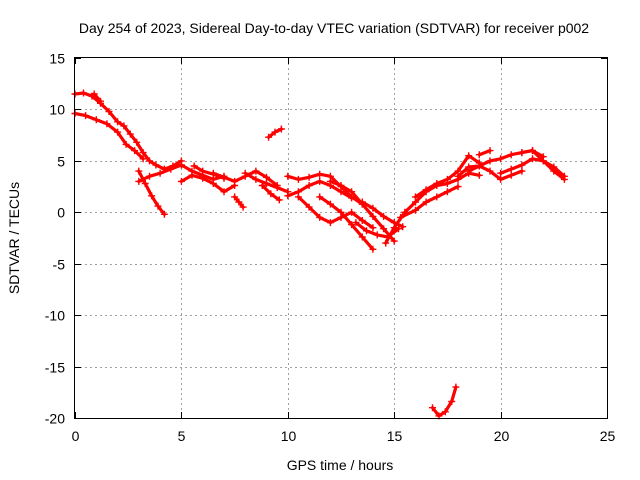 The width and height of the screenshot is (640, 480). Describe the element at coordinates (182, 436) in the screenshot. I see `x-tick-label: 5` at that location.